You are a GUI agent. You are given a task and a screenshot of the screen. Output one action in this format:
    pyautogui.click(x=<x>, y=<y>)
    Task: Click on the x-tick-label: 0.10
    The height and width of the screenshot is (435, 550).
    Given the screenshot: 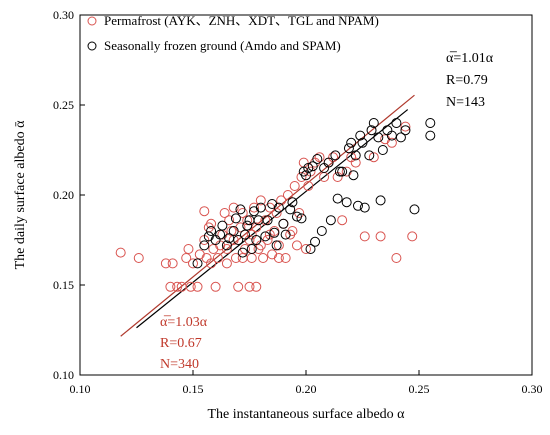 What is the action you would take?
    pyautogui.click(x=80, y=389)
    